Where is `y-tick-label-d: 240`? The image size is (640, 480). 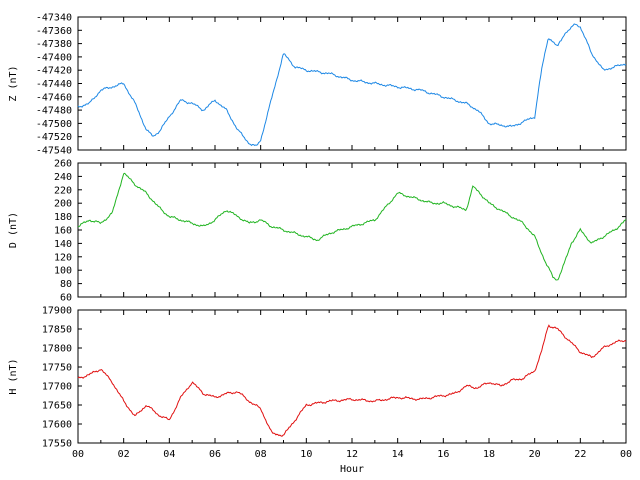
y-tick-label-d: 240 is located at coordinates (63, 177).